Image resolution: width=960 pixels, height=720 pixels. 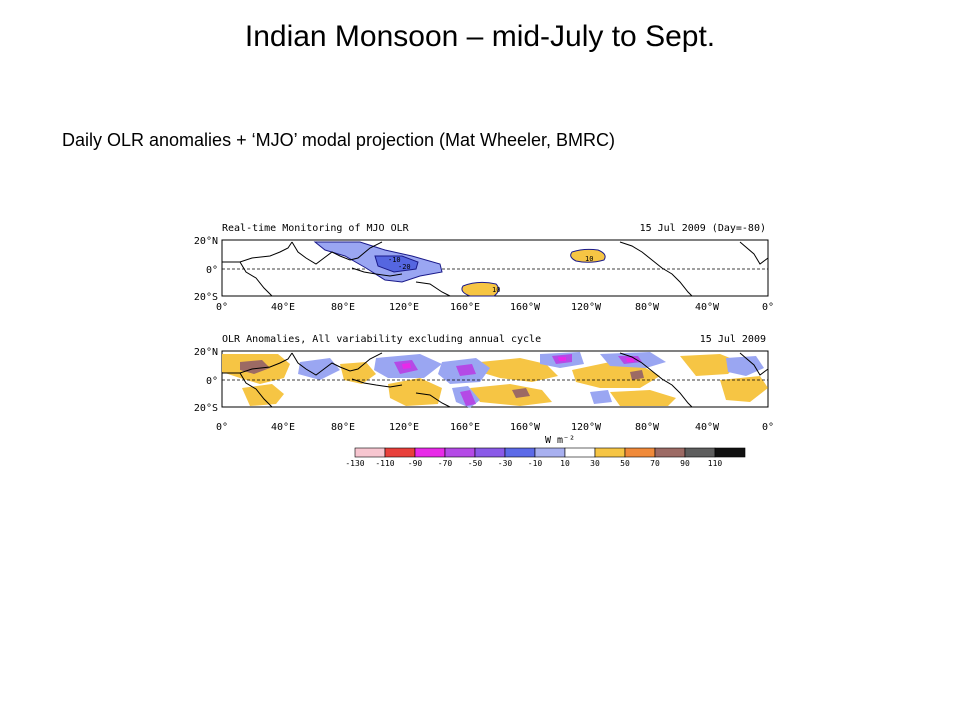 I want to click on top-lon-tick-8: 80°W, so click(x=647, y=307).